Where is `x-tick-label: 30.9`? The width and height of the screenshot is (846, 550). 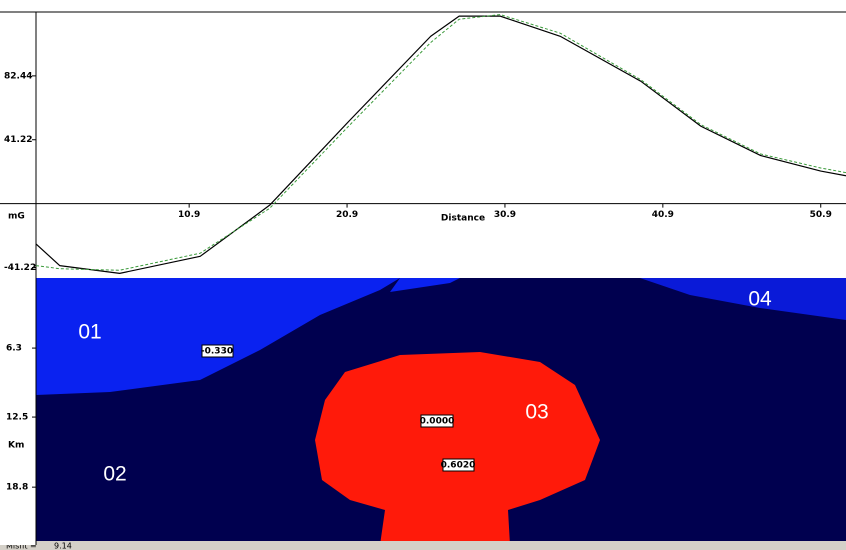 x-tick-label: 30.9 is located at coordinates (505, 215).